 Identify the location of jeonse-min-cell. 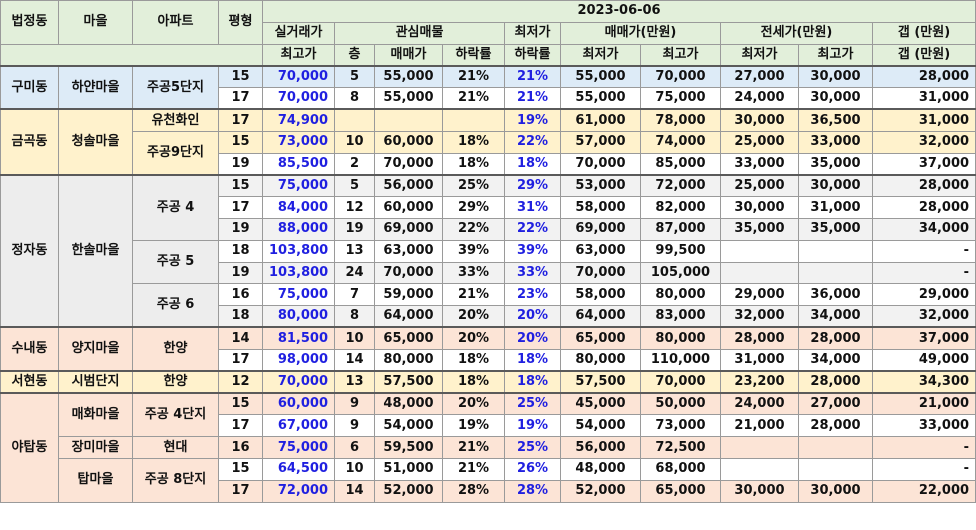
(759, 273).